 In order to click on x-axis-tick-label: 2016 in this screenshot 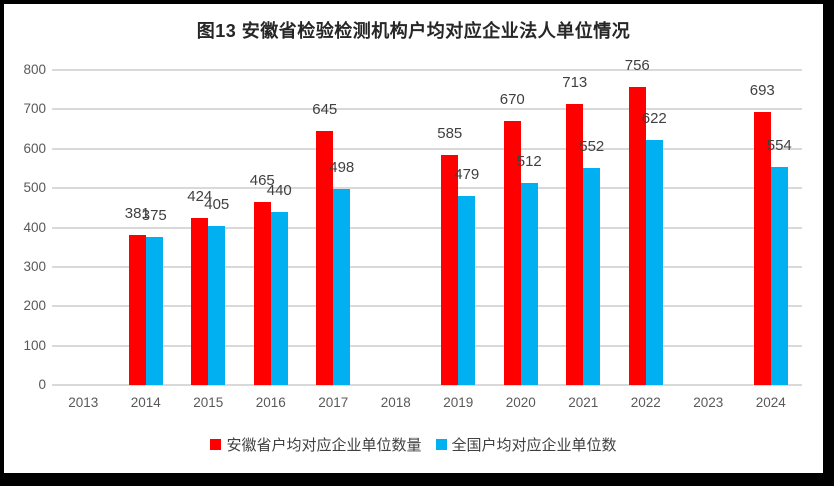, I will do `click(270, 402)`.